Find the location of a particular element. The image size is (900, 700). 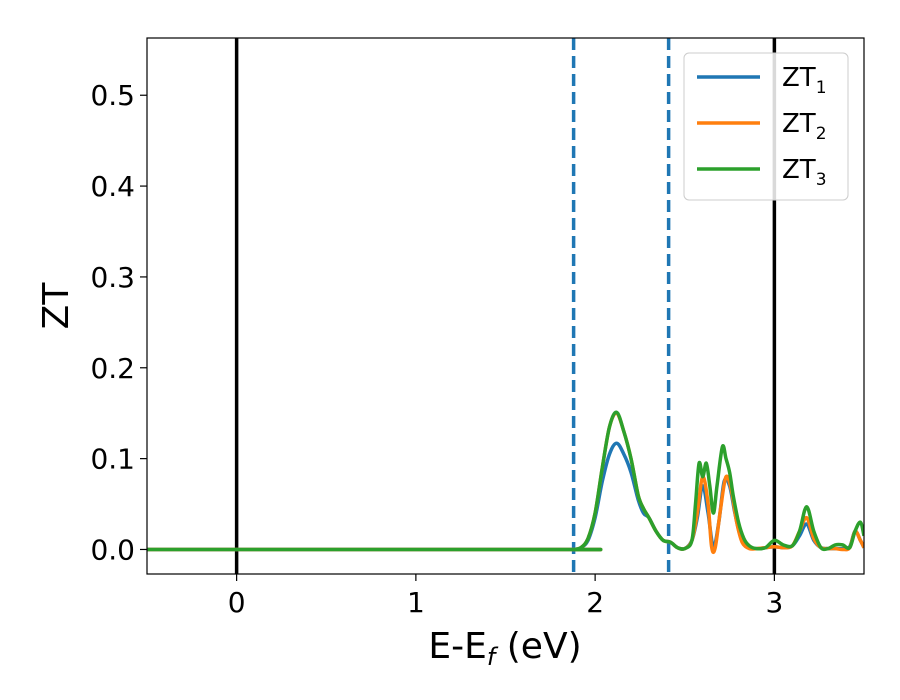

legend-box is located at coordinates (766, 126).